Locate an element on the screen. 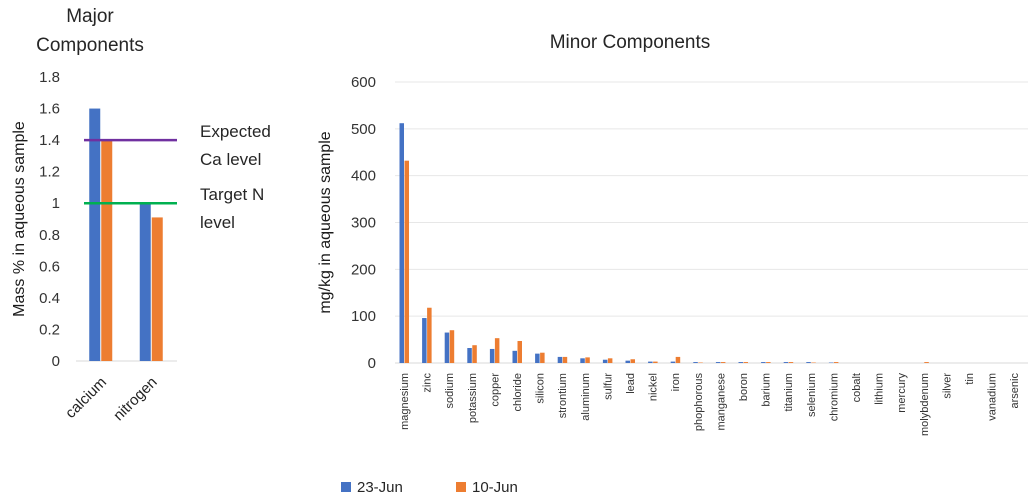 This screenshot has width=1028, height=499. reference-line-label: Ca level is located at coordinates (230, 159).